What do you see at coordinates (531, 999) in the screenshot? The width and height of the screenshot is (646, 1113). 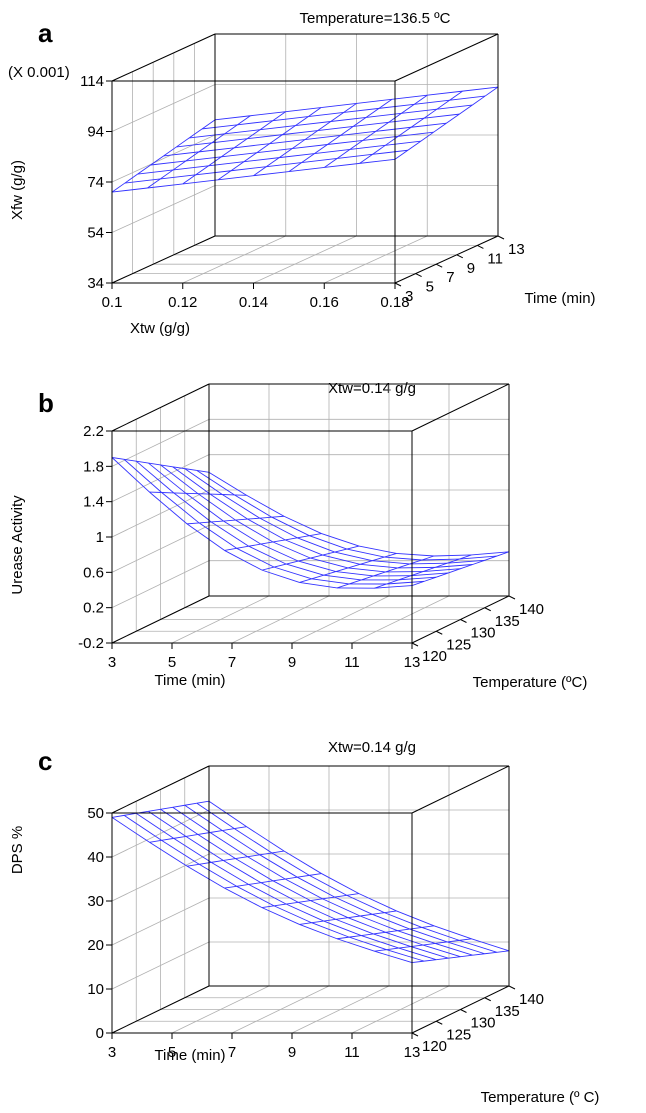 I see `y-tick-label: 140` at bounding box center [531, 999].